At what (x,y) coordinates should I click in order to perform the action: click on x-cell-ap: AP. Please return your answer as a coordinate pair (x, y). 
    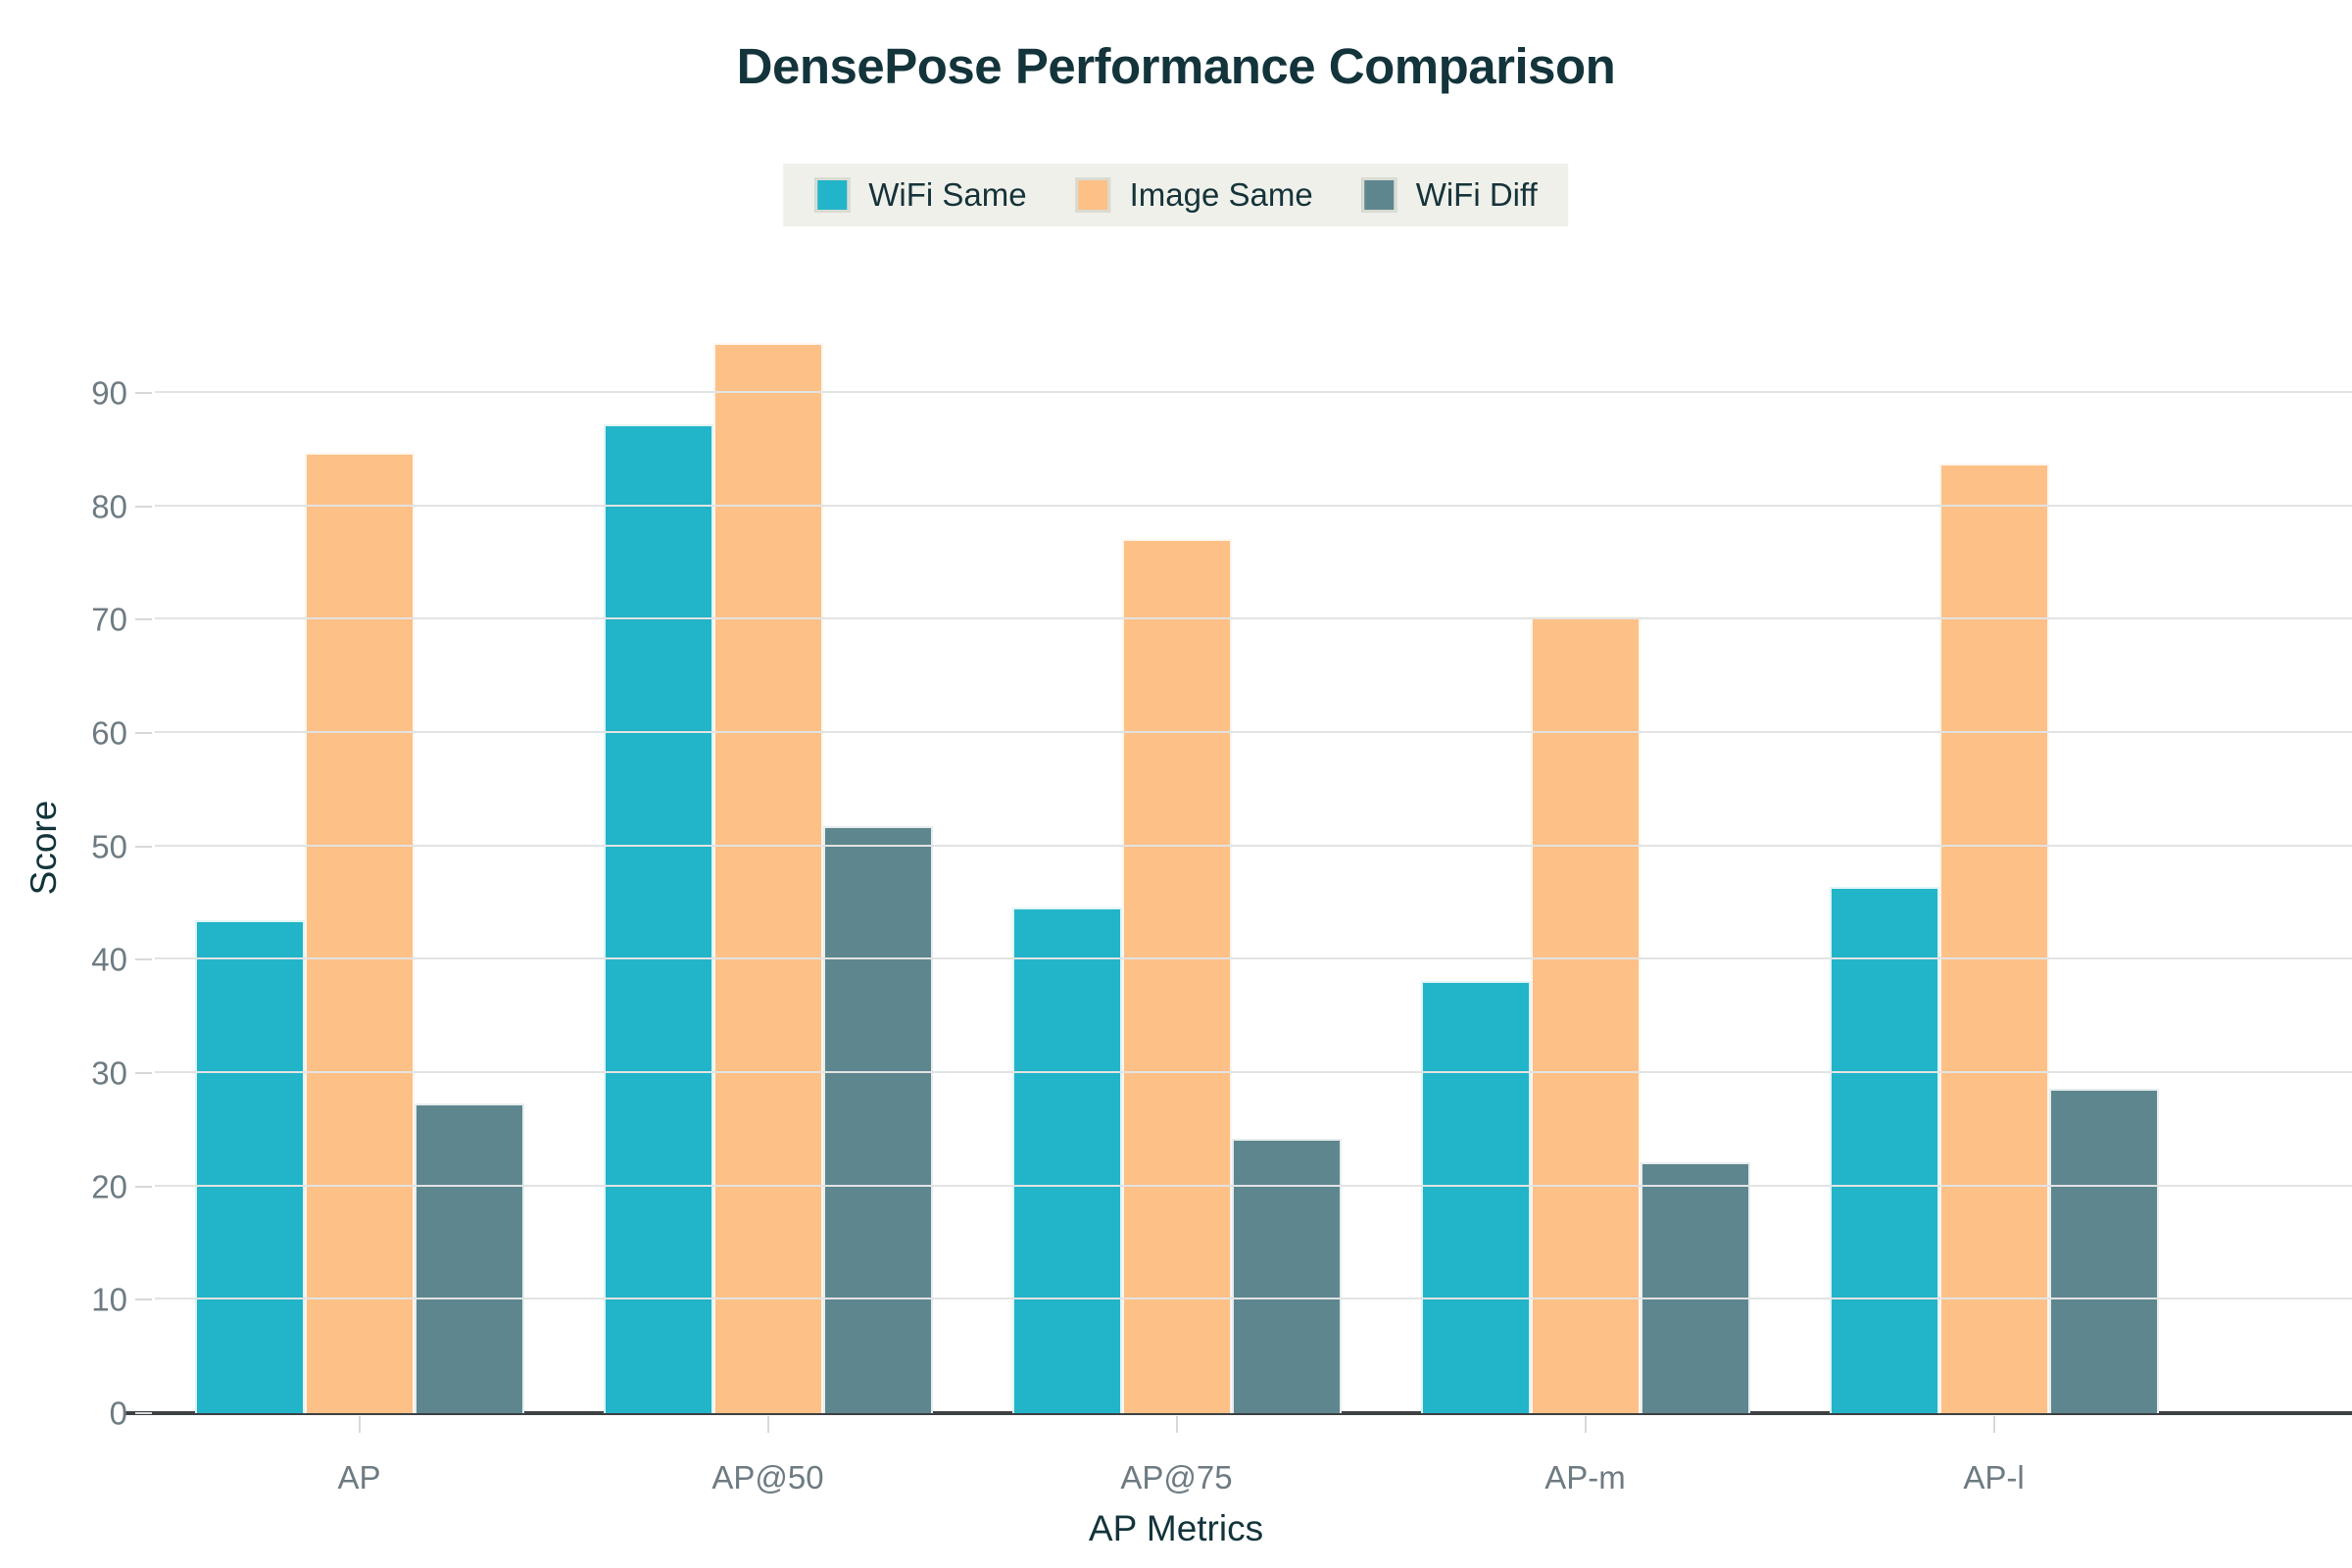
    Looking at the image, I should click on (359, 1454).